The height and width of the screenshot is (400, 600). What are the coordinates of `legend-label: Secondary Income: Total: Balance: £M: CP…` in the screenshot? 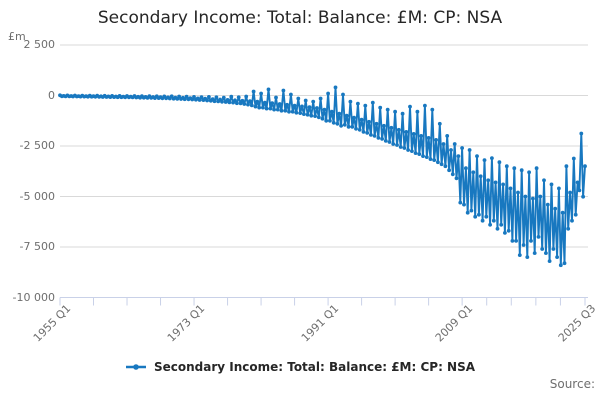 It's located at (314, 367).